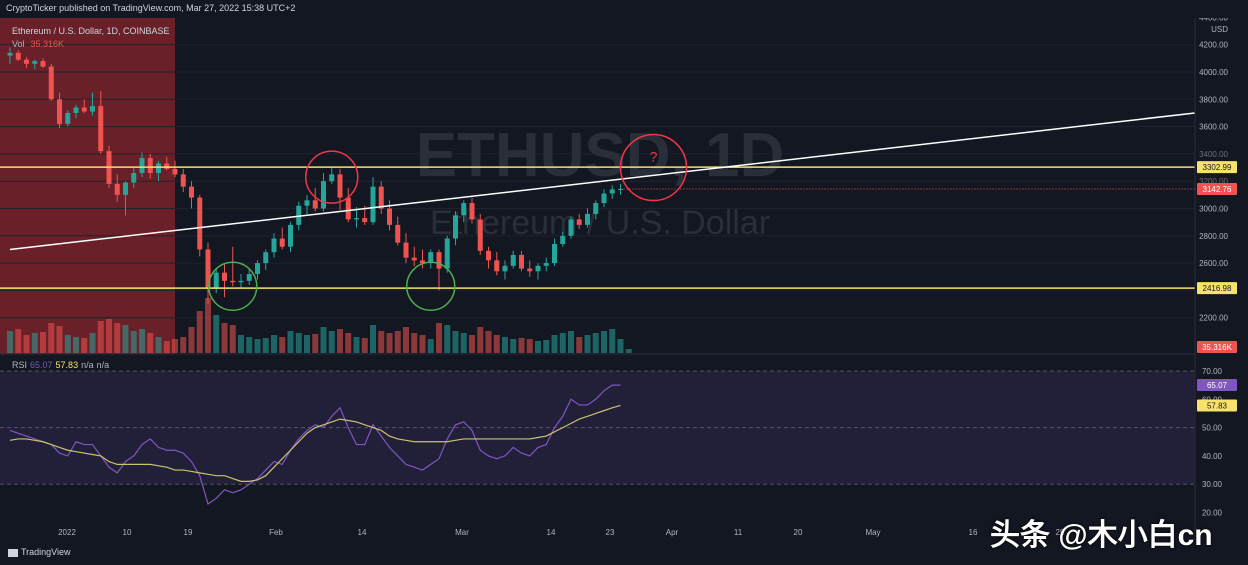 This screenshot has width=1248, height=565. Describe the element at coordinates (448, 222) in the screenshot. I see `annotation-circles` at that location.